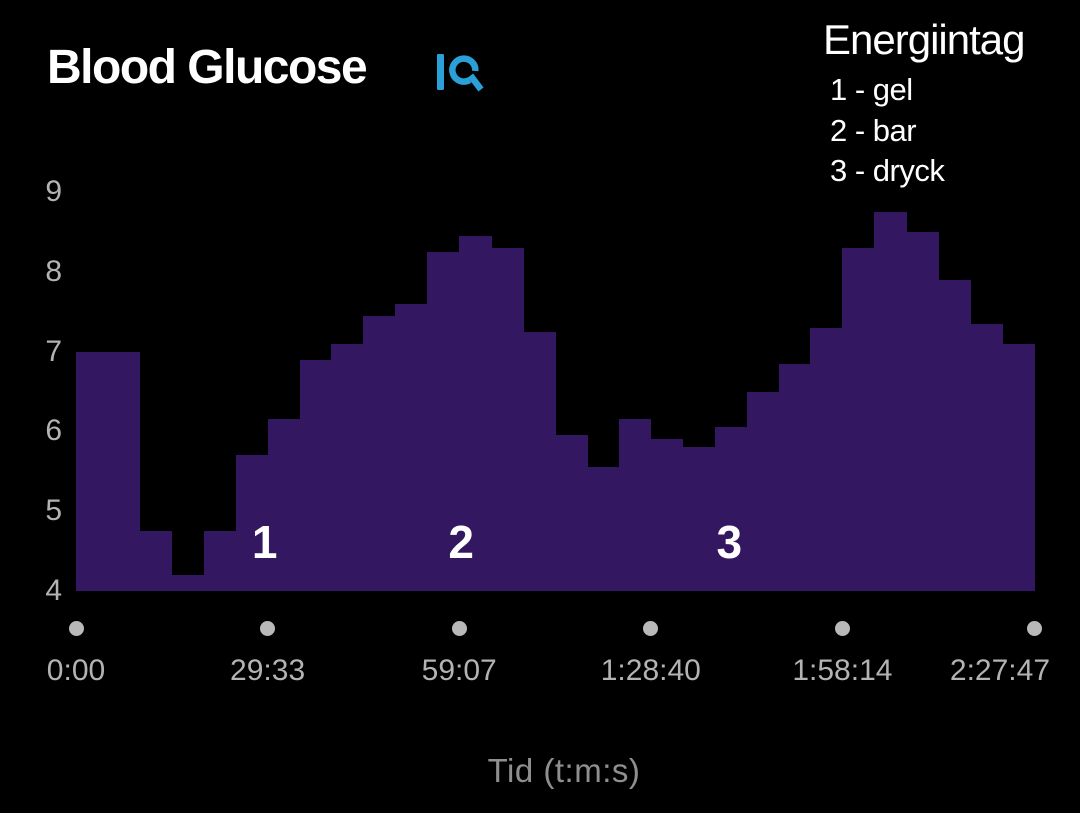 The height and width of the screenshot is (813, 1080). Describe the element at coordinates (460, 76) in the screenshot. I see `connect-iq-icon` at that location.